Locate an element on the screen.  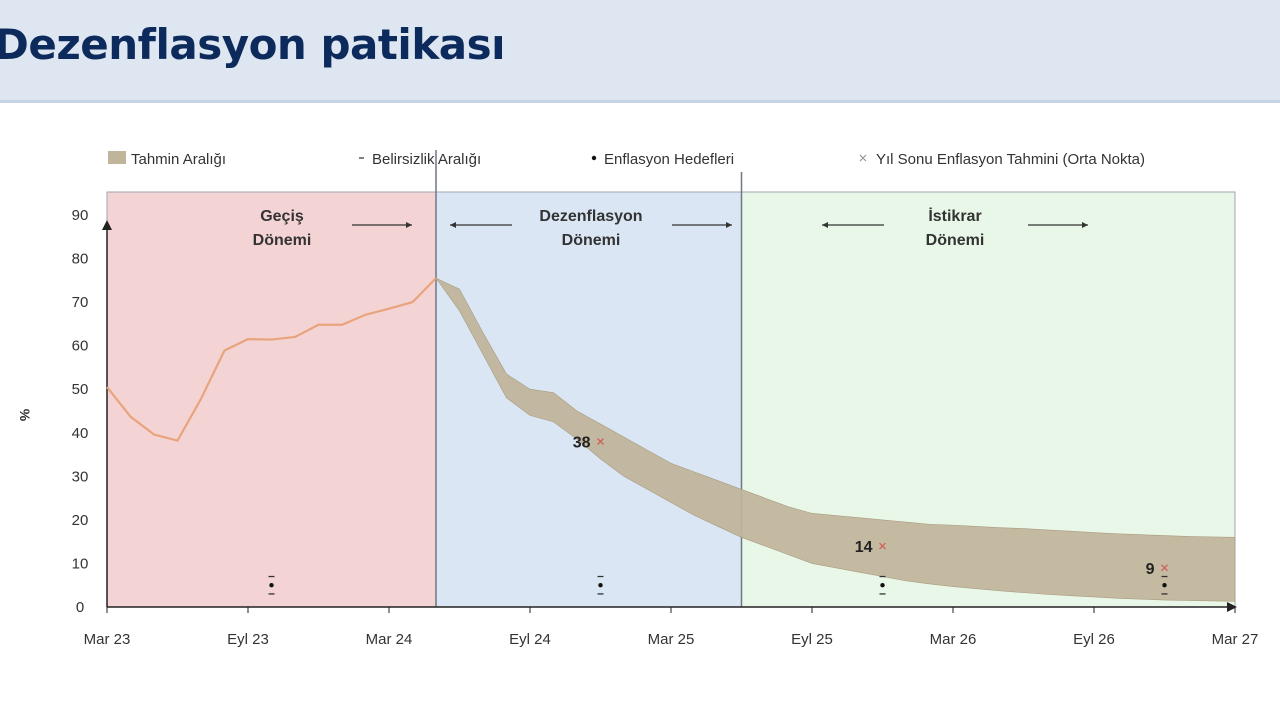
period-label-disinflation: Dönemi is located at coordinates (591, 240).